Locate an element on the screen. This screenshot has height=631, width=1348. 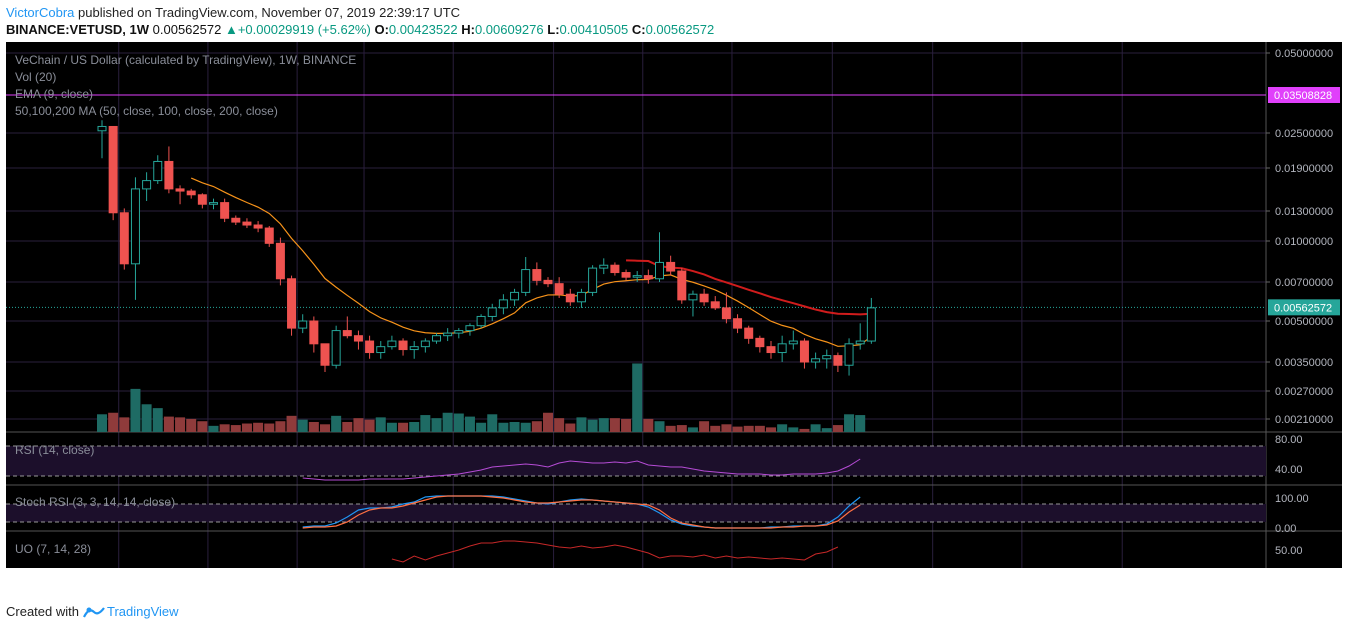
last-price-tag is located at coordinates (1304, 307).